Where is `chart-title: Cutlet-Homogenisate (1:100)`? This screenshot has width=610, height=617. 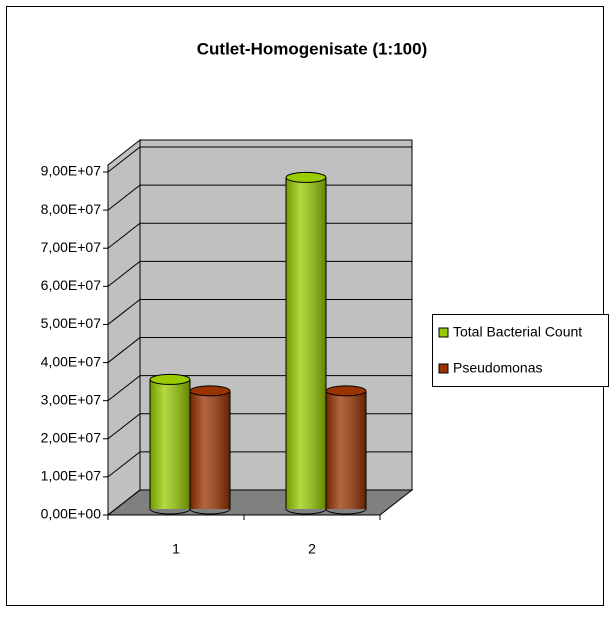
chart-title: Cutlet-Homogenisate (1:100) is located at coordinates (312, 48).